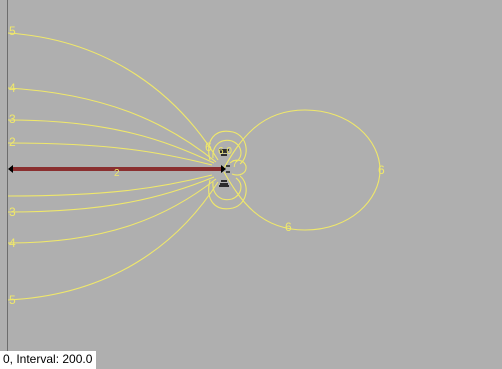 The image size is (502, 369). Describe the element at coordinates (381, 170) in the screenshot. I see `contour-label-6-right: 6` at that location.